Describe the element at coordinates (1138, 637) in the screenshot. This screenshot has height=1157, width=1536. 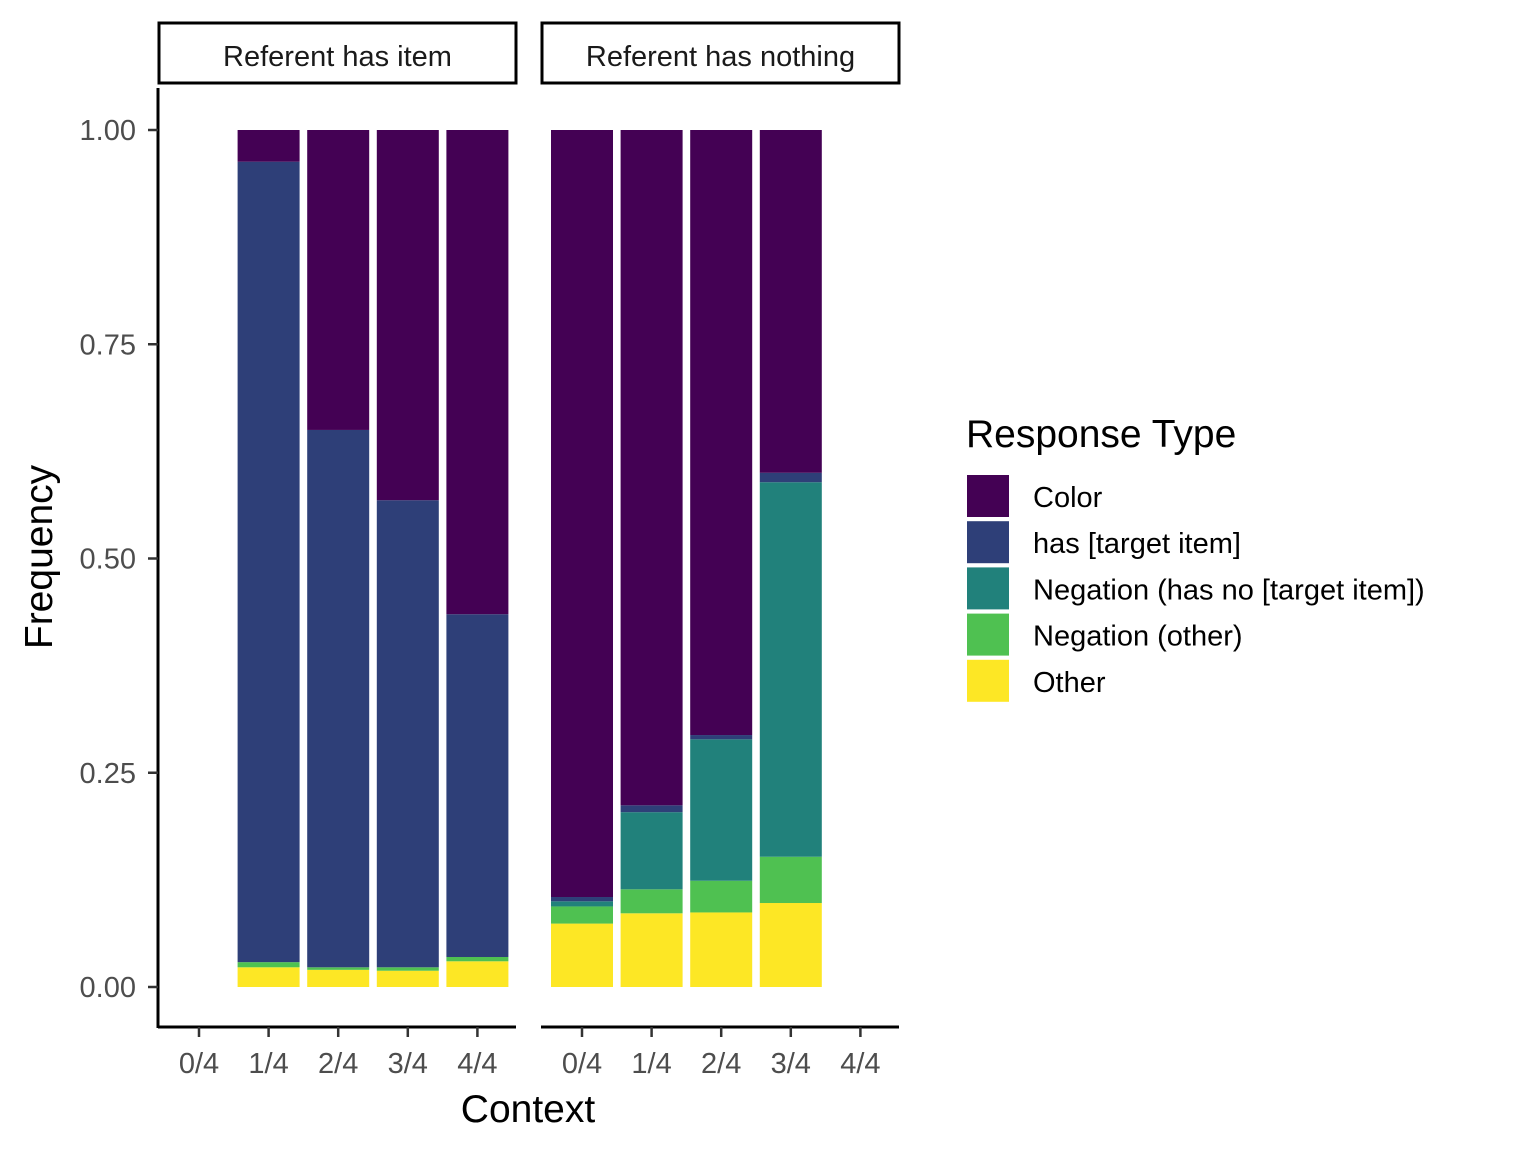
I see `legend-label: Negation (other)` at that location.